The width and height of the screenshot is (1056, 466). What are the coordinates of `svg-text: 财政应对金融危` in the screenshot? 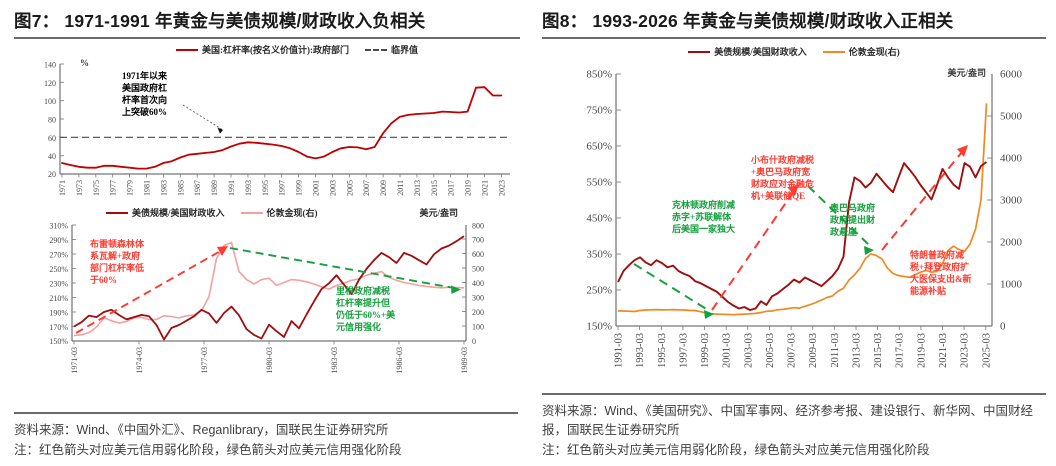 It's located at (782, 183).